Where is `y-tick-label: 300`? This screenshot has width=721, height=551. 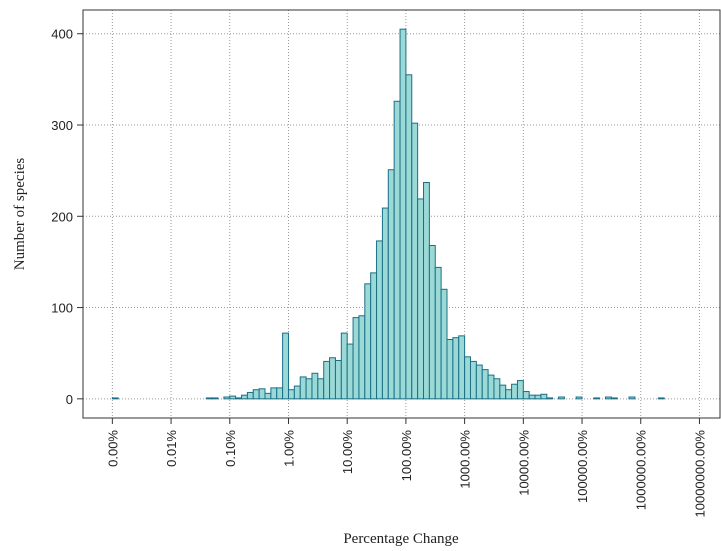
y-tick-label: 300 is located at coordinates (62, 125).